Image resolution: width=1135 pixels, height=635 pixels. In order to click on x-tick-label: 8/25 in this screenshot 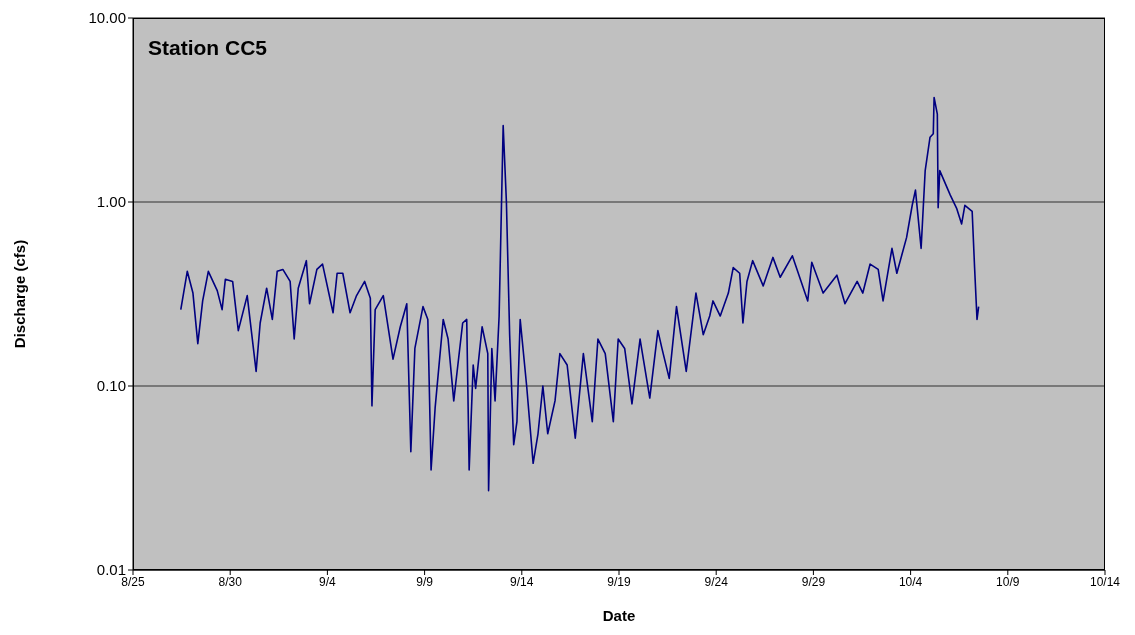, I will do `click(133, 581)`.